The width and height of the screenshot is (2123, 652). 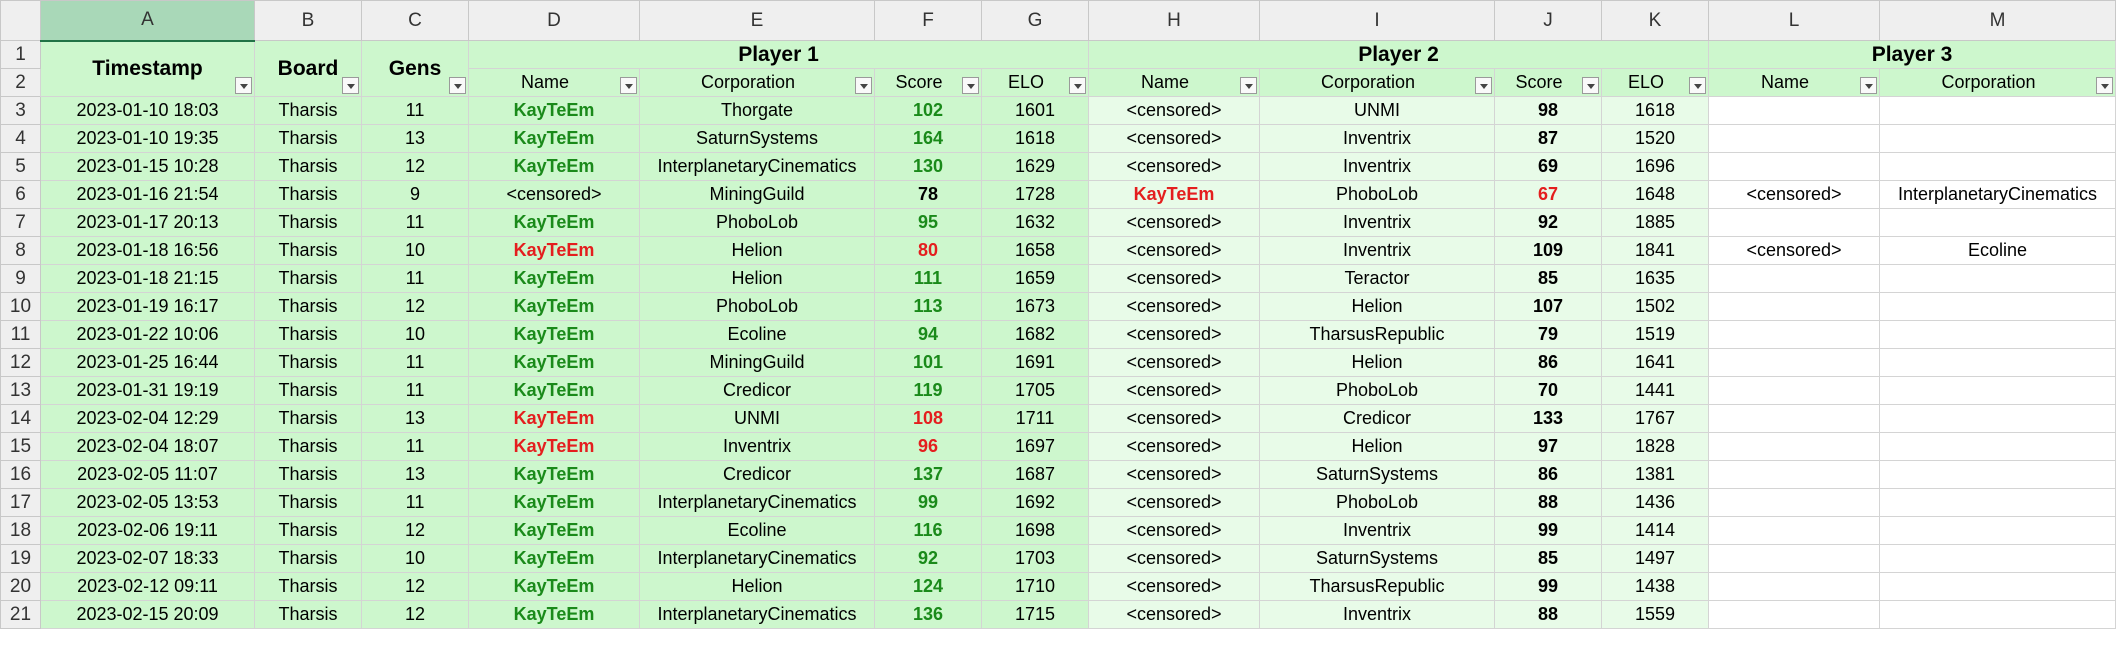 I want to click on player2-header: Player 2, so click(x=1398, y=54).